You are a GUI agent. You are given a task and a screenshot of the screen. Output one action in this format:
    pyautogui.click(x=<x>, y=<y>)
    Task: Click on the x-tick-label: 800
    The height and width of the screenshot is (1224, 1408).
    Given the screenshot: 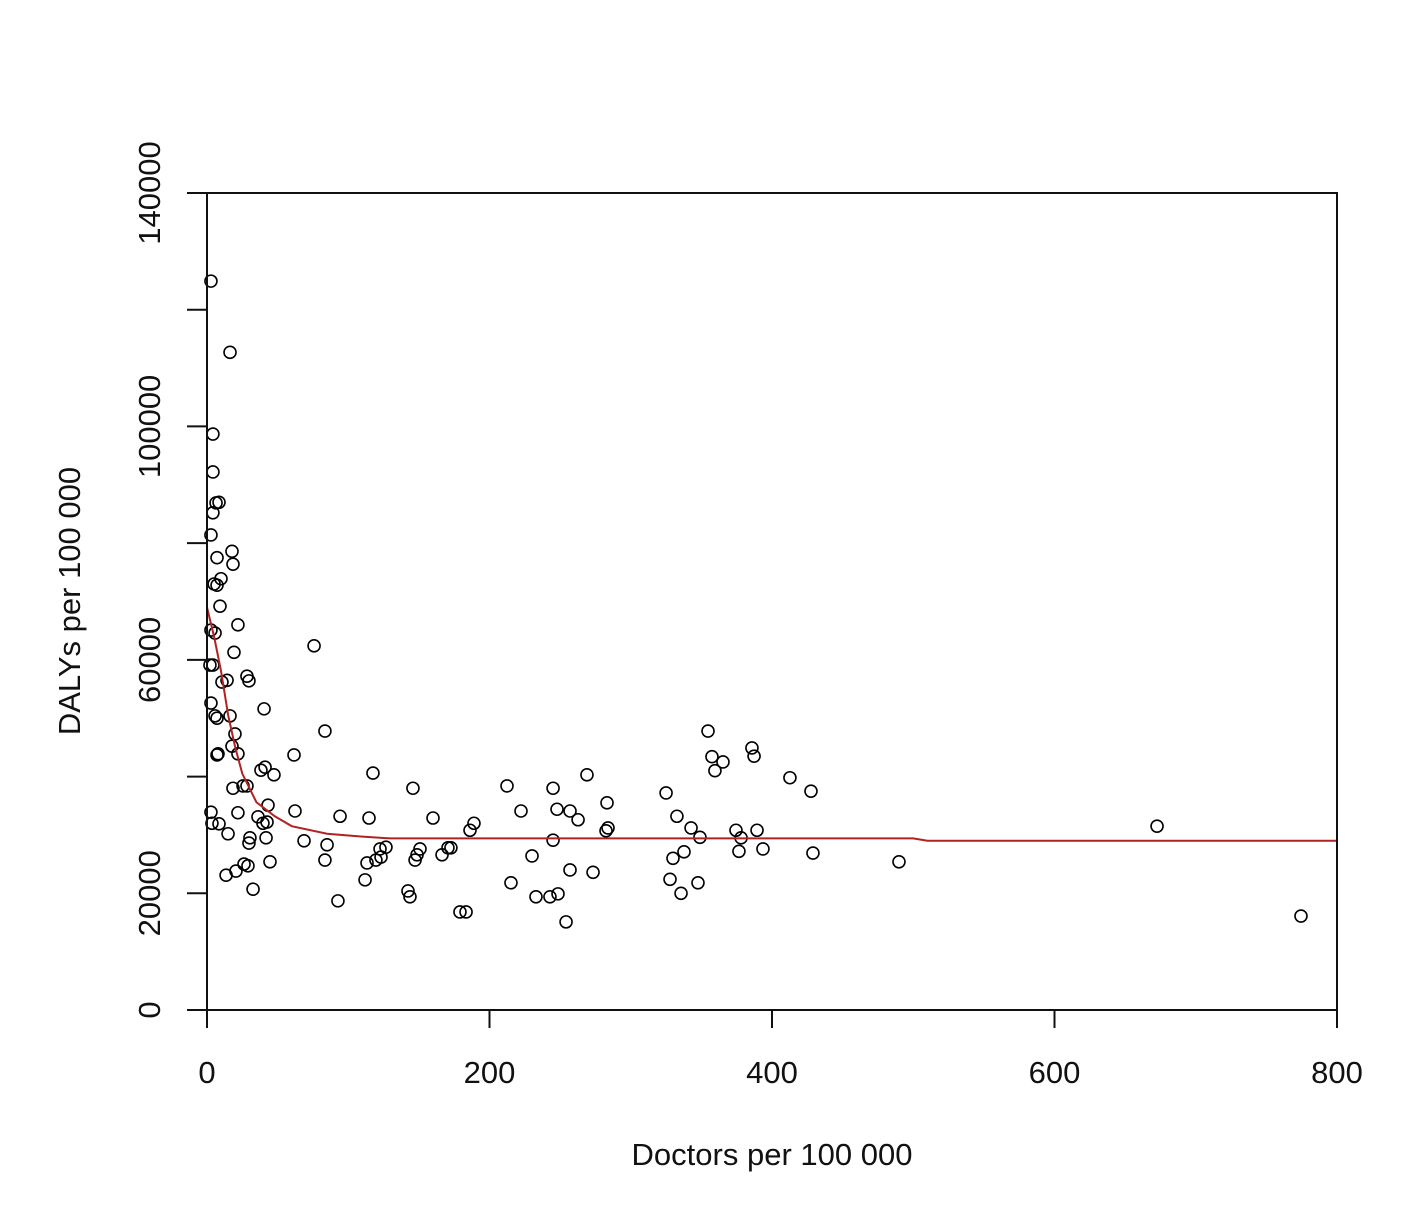 What is the action you would take?
    pyautogui.click(x=1337, y=1072)
    